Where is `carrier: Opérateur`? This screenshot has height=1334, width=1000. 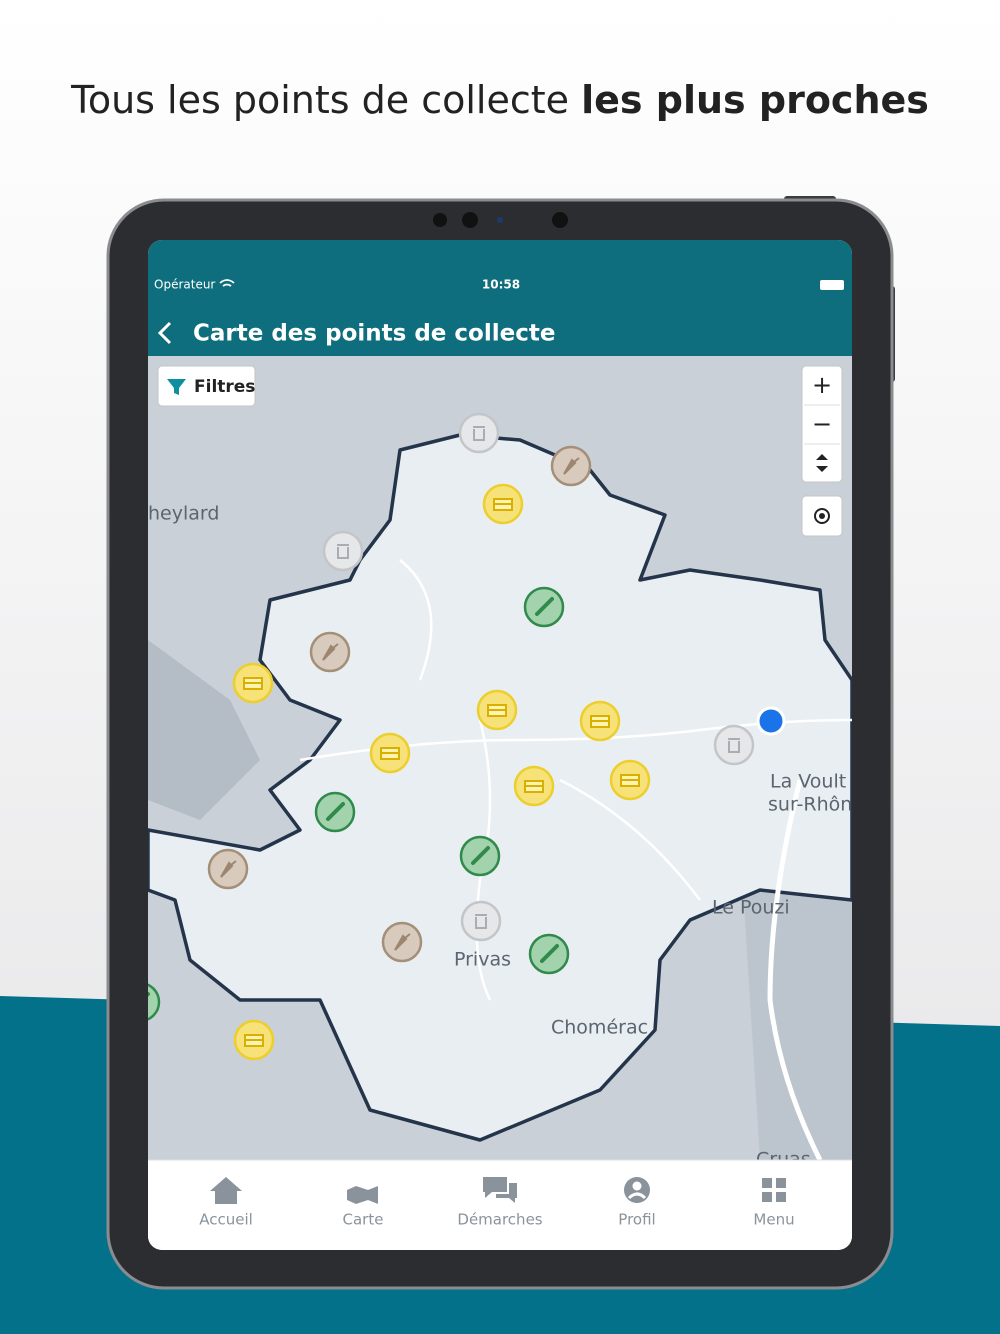
carrier: Opérateur is located at coordinates (184, 285).